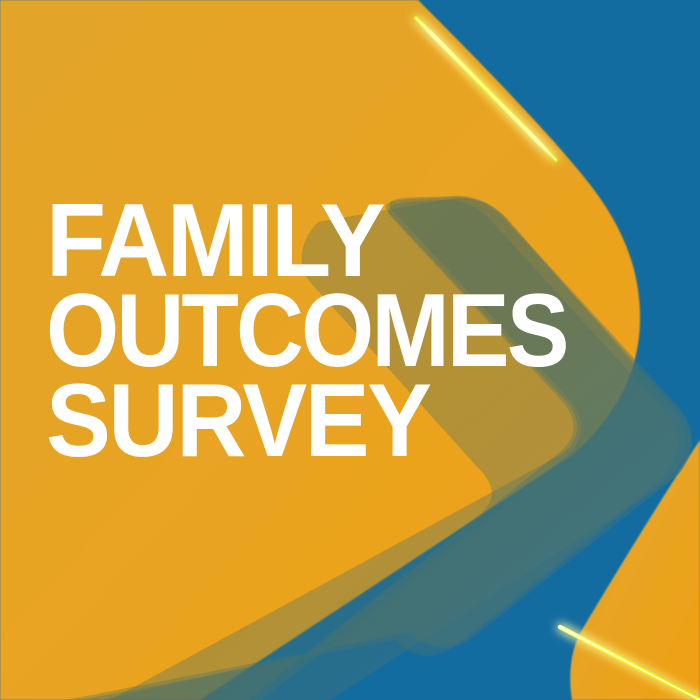 This screenshot has height=700, width=700. I want to click on glow-streak-bottom, so click(628, 662).